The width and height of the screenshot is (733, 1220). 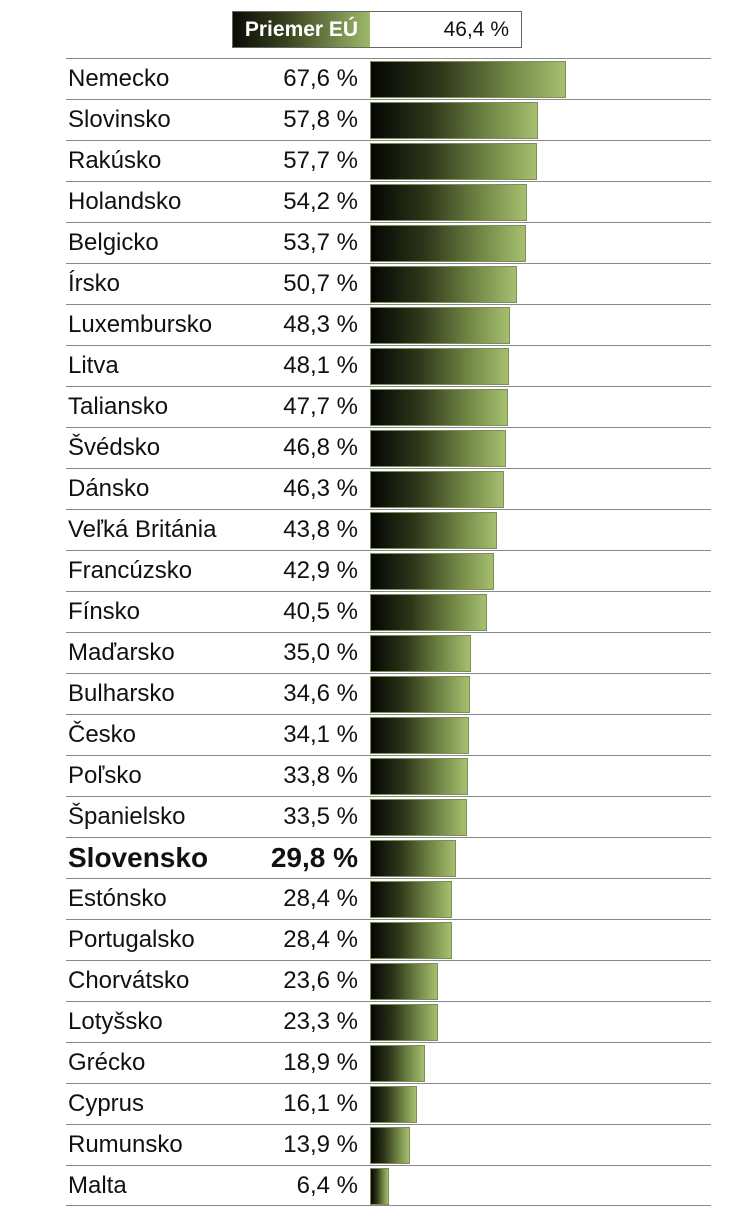 I want to click on value-label: 23,6 %, so click(x=320, y=980).